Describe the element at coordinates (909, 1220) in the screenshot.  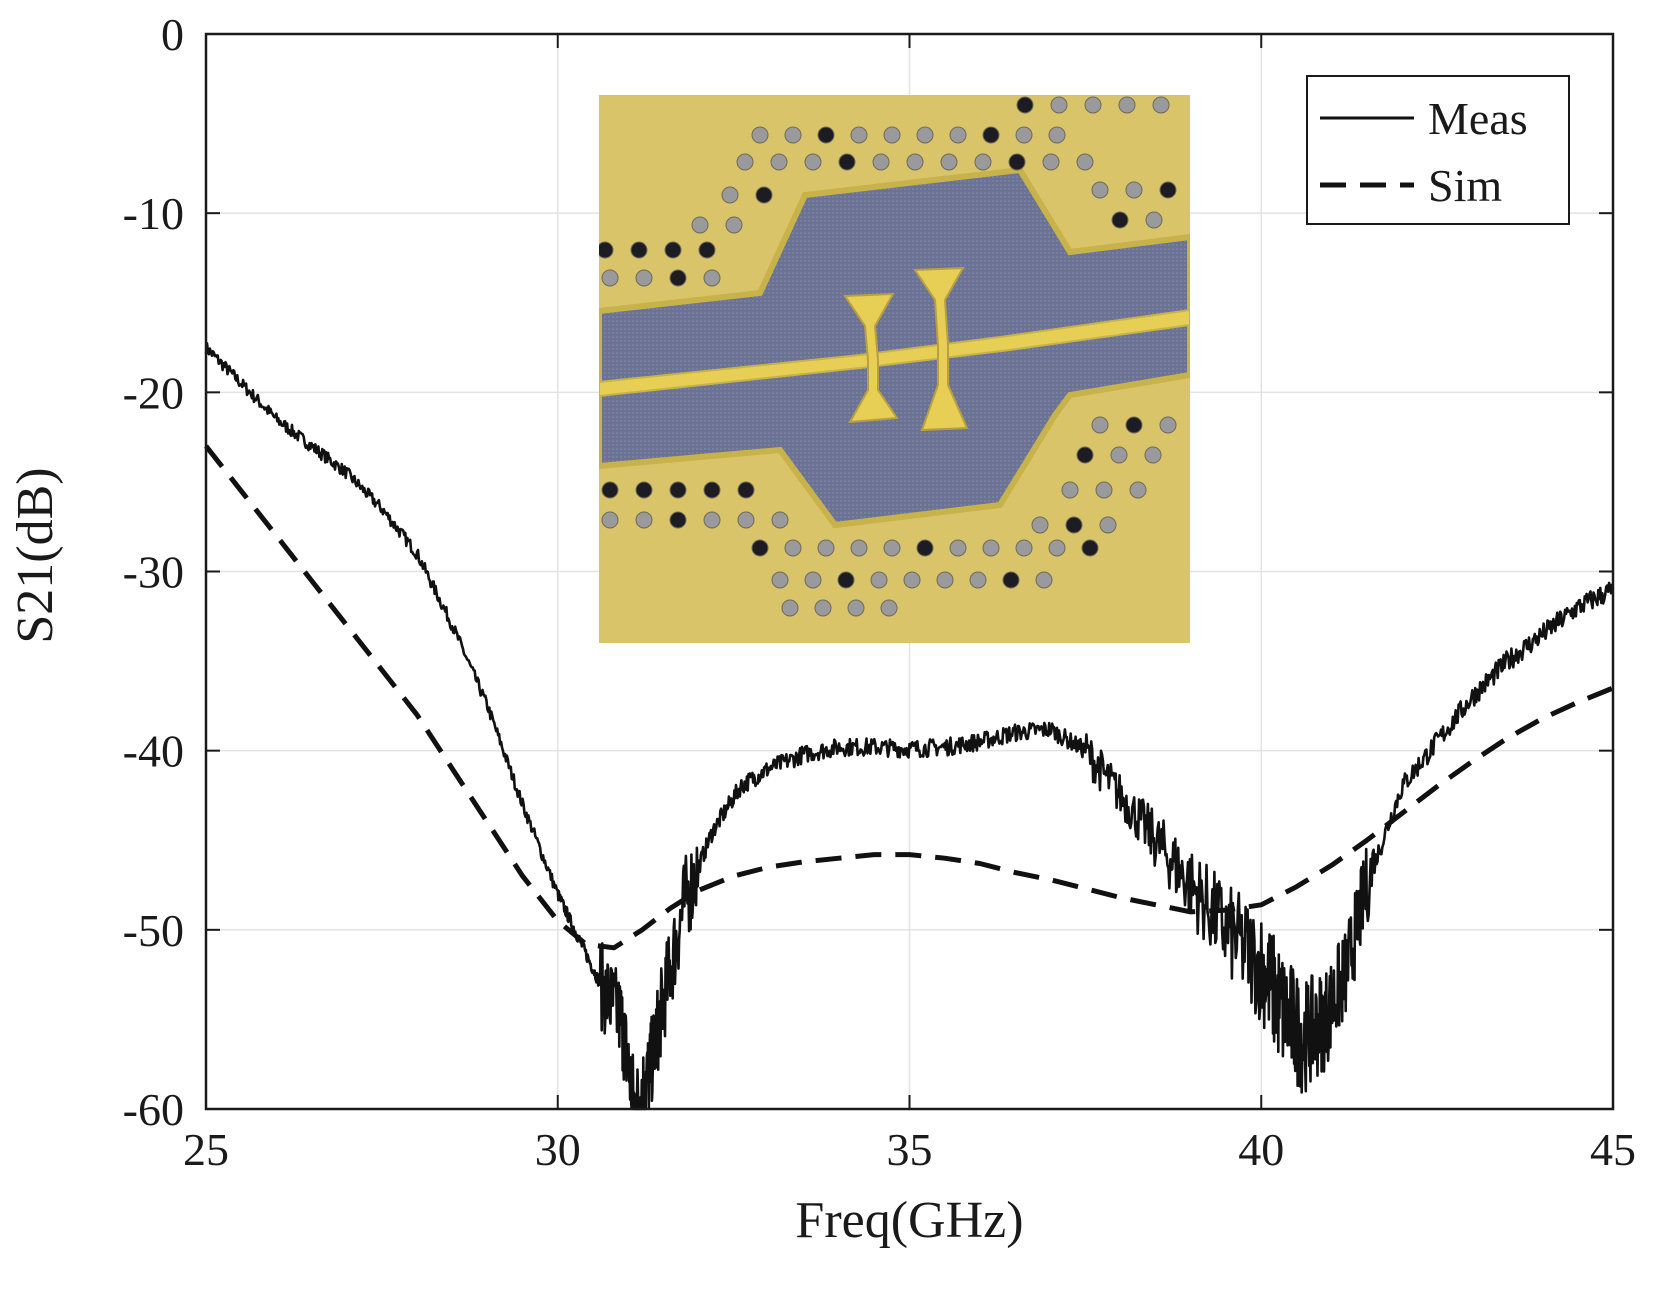
I see `x-axis-label: Freq(GHz)` at that location.